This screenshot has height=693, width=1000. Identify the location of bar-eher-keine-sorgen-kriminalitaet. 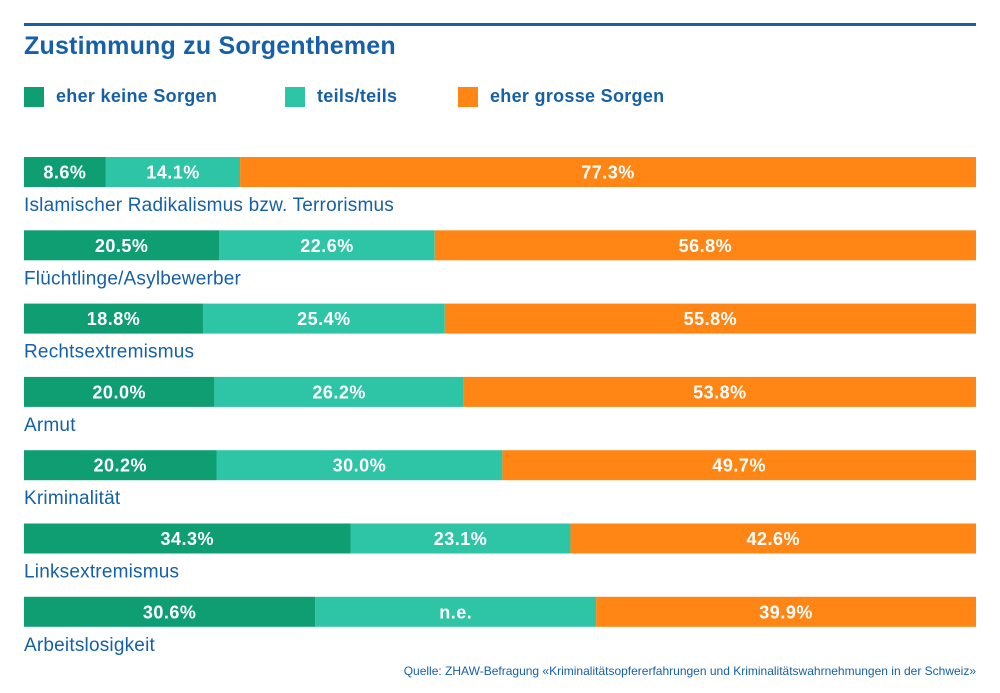
(120, 465).